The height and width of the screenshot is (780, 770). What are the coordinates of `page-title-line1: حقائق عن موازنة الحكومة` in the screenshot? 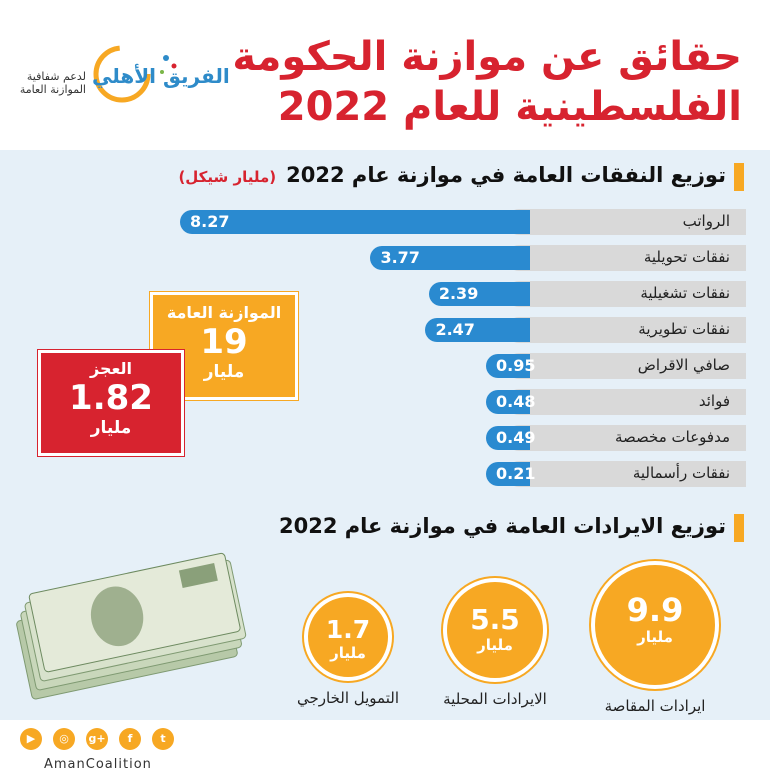 It's located at (487, 57).